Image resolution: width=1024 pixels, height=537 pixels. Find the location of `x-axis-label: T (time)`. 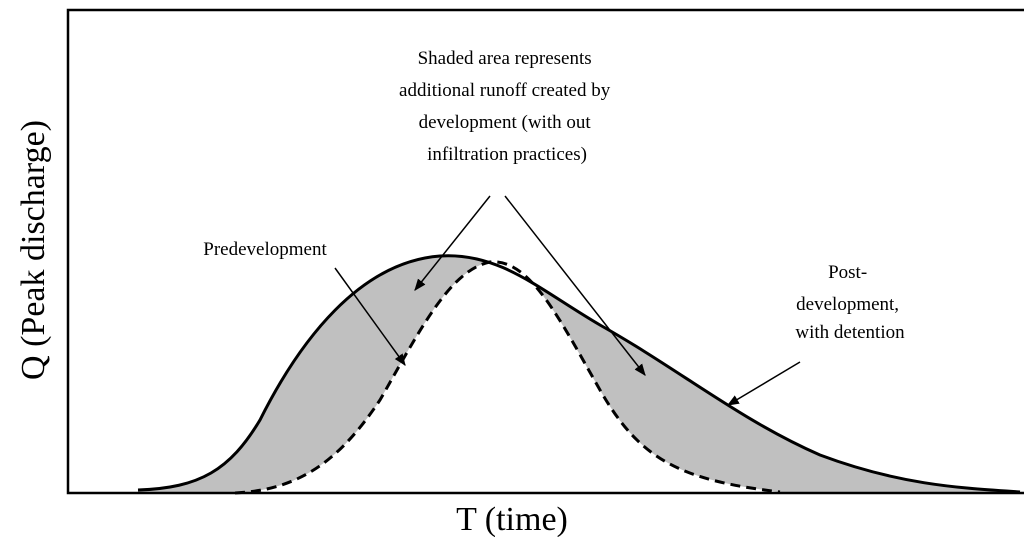

x-axis-label: T (time) is located at coordinates (512, 519).